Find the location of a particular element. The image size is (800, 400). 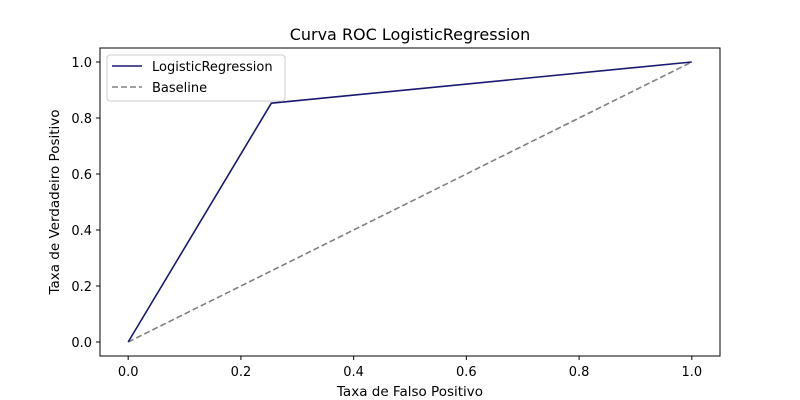

chart-title: Curva ROC LogisticRegression is located at coordinates (410, 34).